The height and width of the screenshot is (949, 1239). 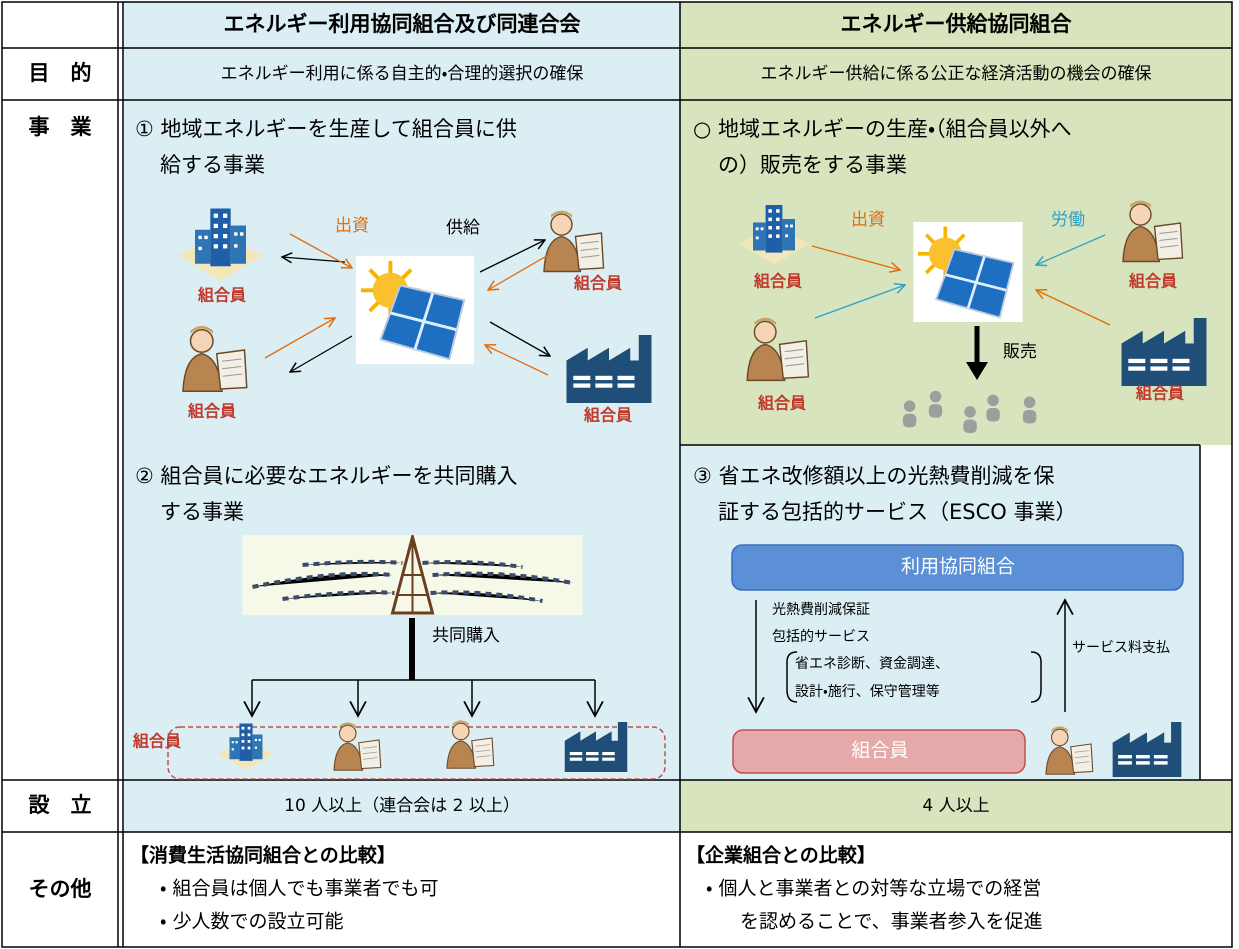 What do you see at coordinates (882, 129) in the screenshot?
I see `panel-title: ○ 地域エネルギーの生産・（組合員以外へ` at bounding box center [882, 129].